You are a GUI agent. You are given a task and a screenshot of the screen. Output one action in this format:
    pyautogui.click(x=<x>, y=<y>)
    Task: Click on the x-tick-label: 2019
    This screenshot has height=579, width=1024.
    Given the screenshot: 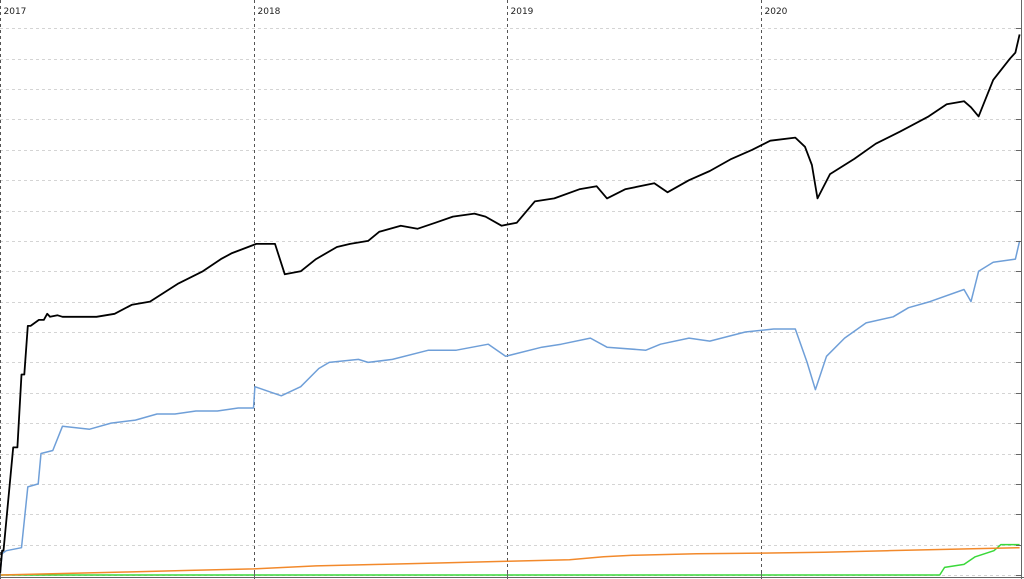 What is the action you would take?
    pyautogui.click(x=522, y=12)
    